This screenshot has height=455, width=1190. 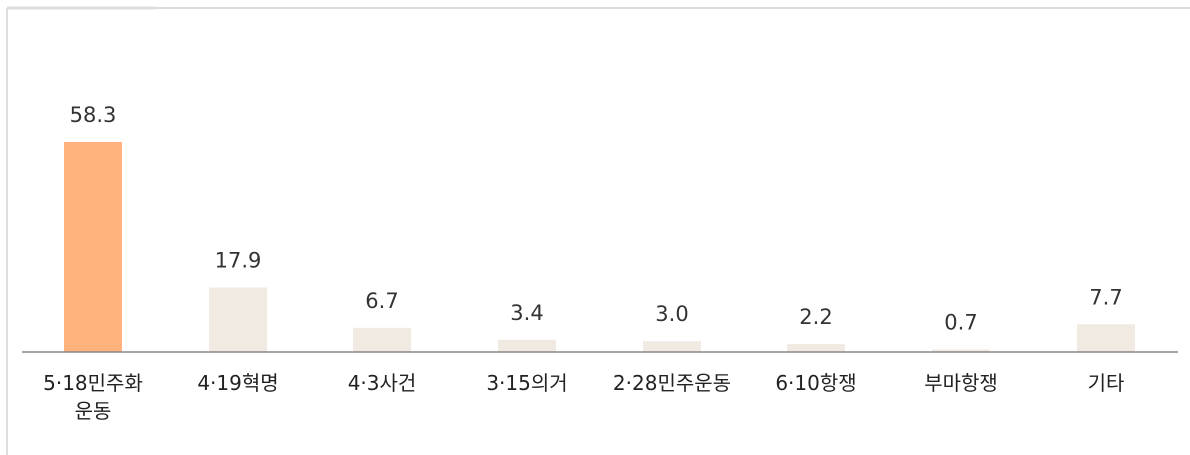 I want to click on value-label-3: 6.7, so click(x=381, y=301).